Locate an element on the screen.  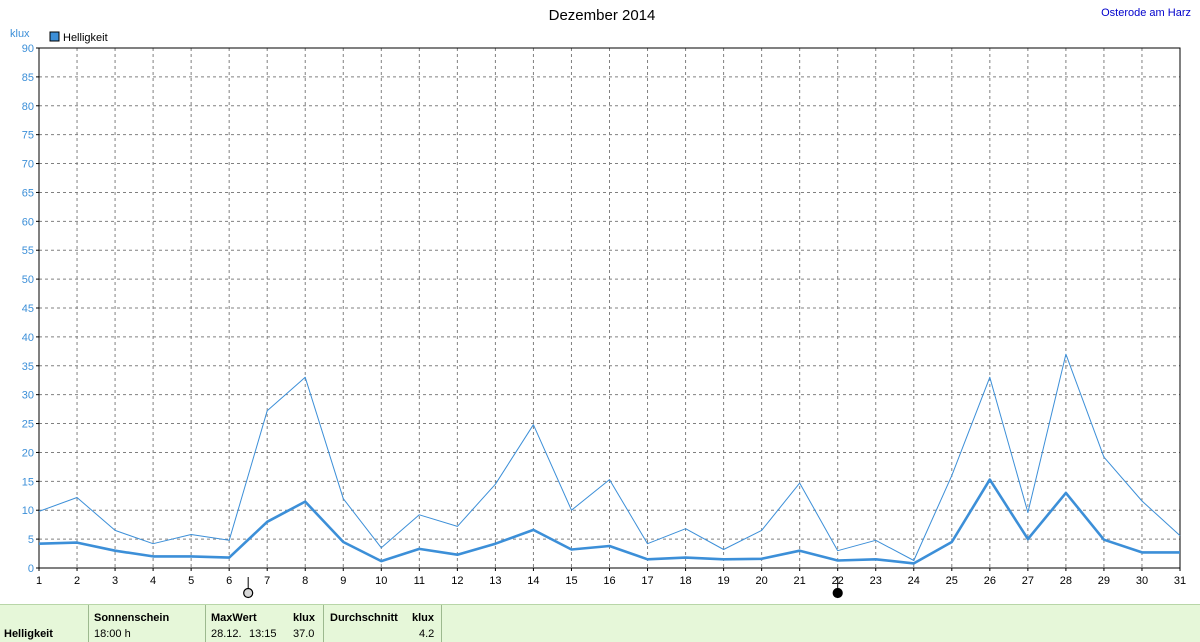
average-value: 4.2 is located at coordinates (427, 634).